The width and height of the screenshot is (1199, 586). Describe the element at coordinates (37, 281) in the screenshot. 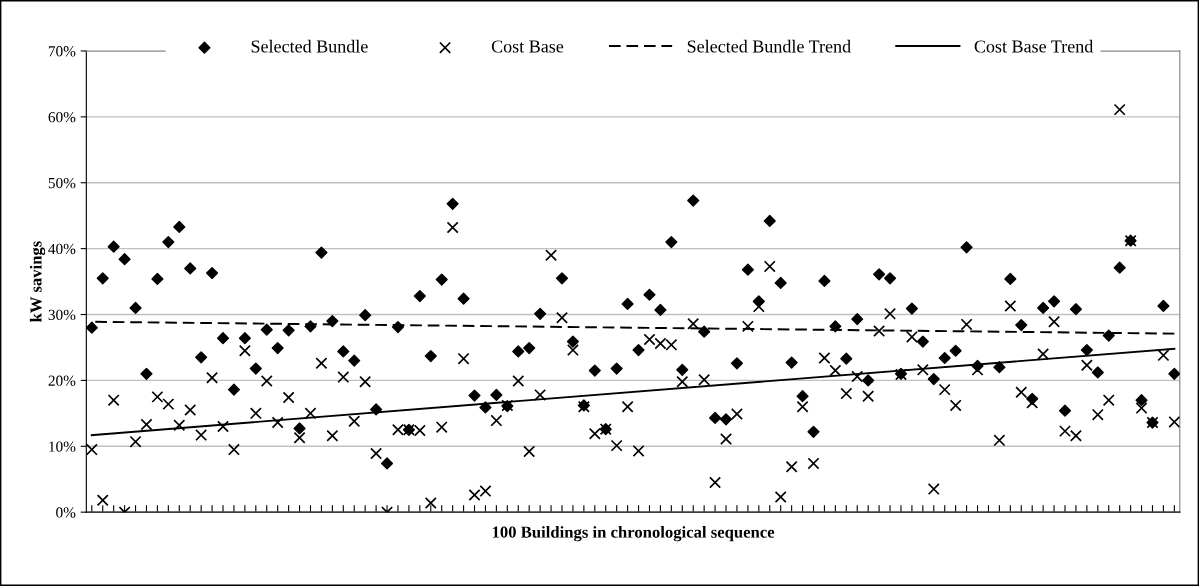

I see `y-axis-title: kW savings` at that location.